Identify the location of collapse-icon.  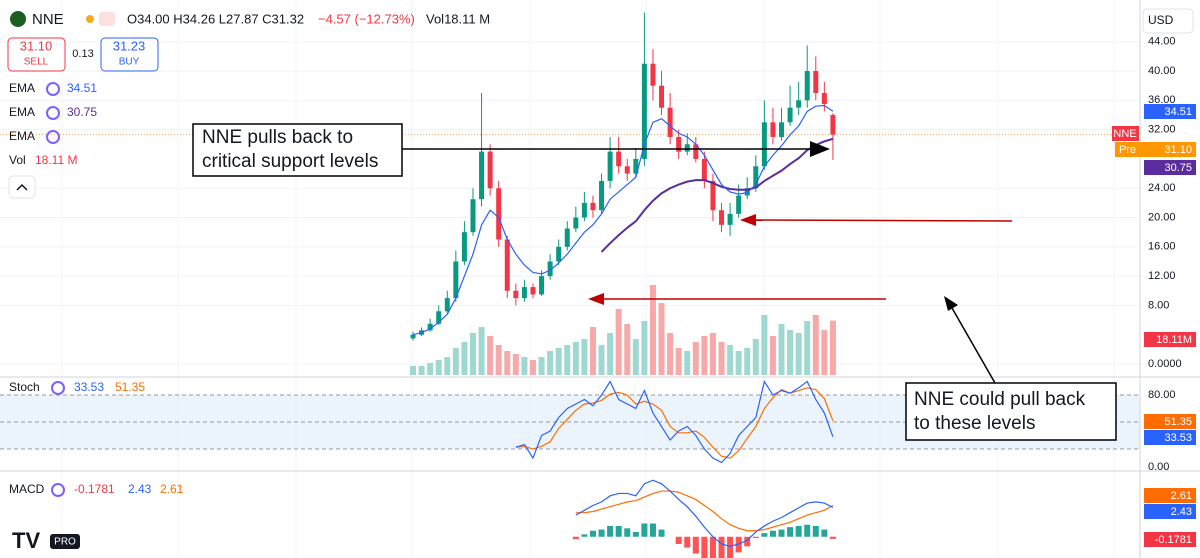
(22, 187).